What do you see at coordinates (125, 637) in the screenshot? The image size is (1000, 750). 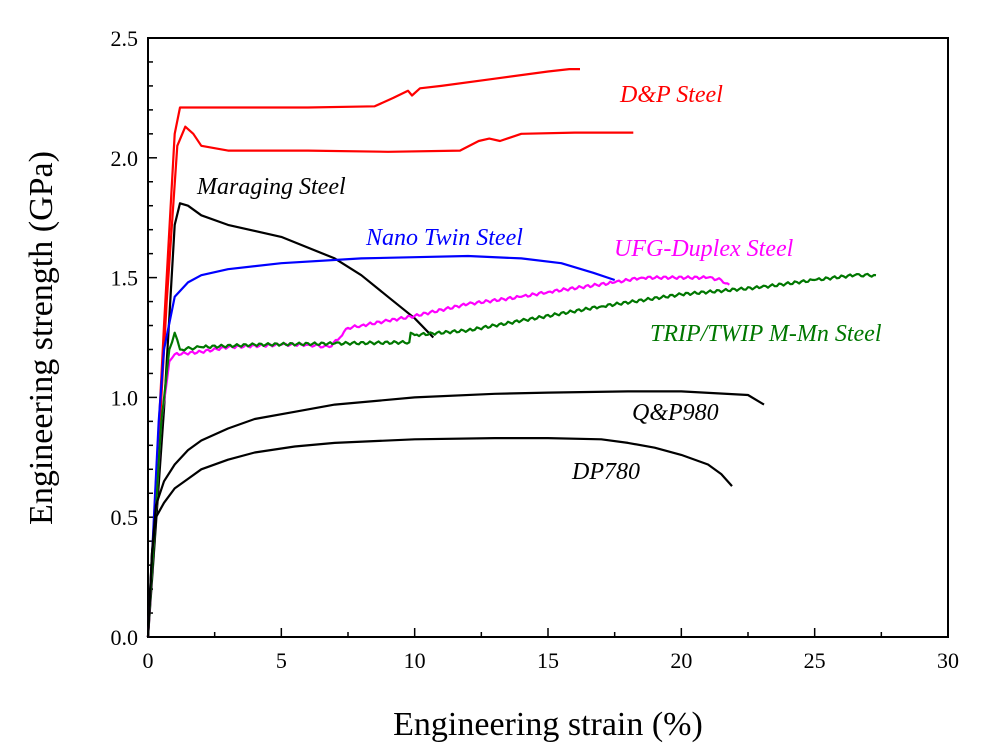 I see `y-tick-label: 0.0` at bounding box center [125, 637].